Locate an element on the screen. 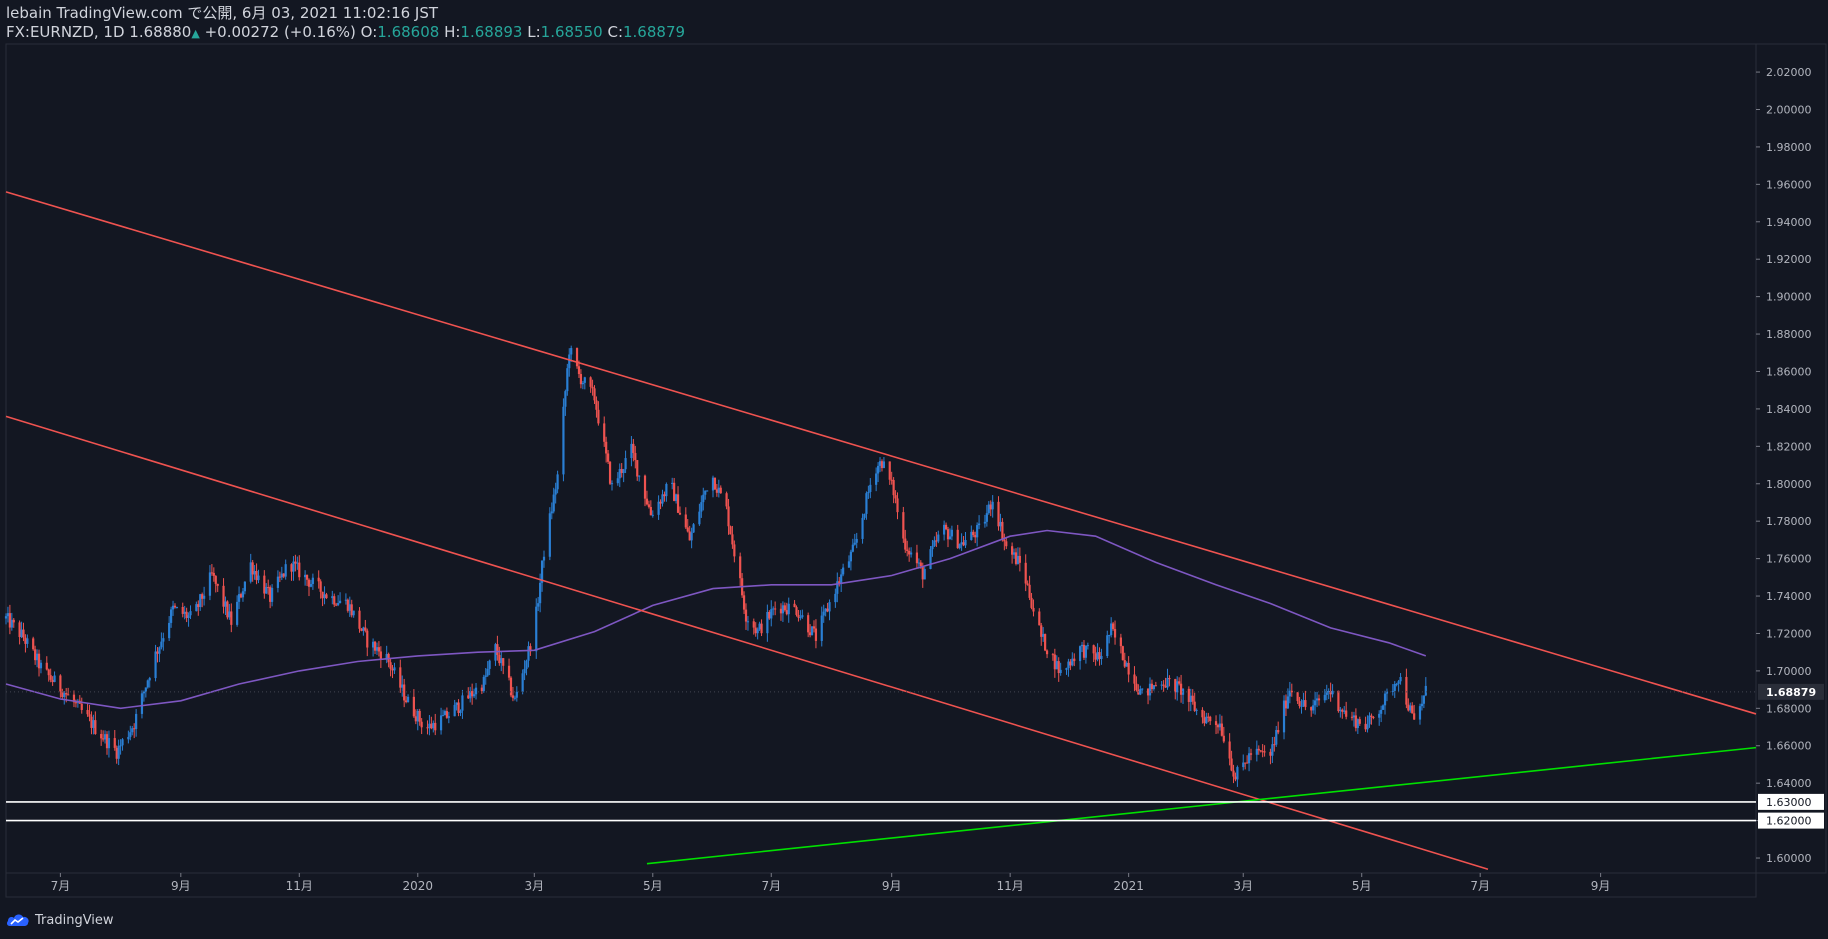  up-arrow-icon: ▲ is located at coordinates (195, 33).